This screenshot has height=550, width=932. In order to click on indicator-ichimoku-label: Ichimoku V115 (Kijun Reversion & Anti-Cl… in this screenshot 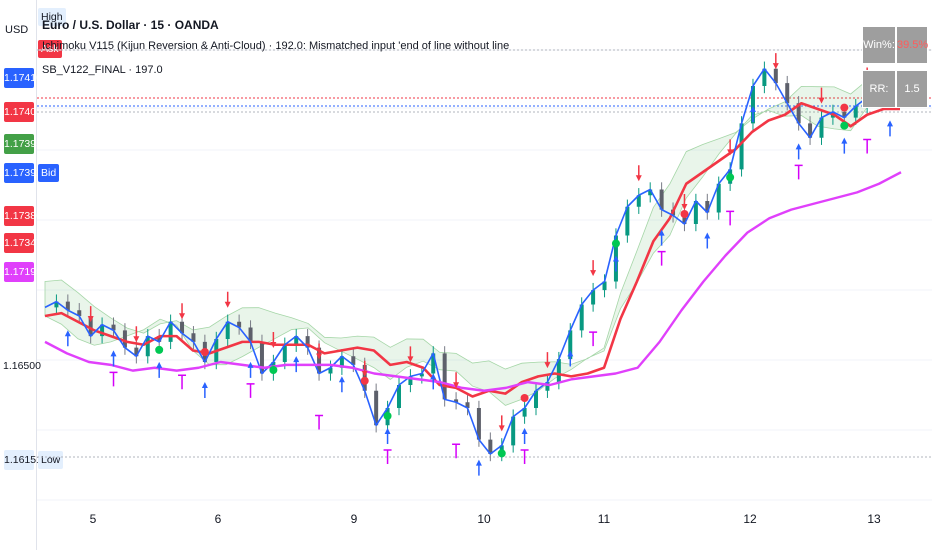, I will do `click(277, 46)`.